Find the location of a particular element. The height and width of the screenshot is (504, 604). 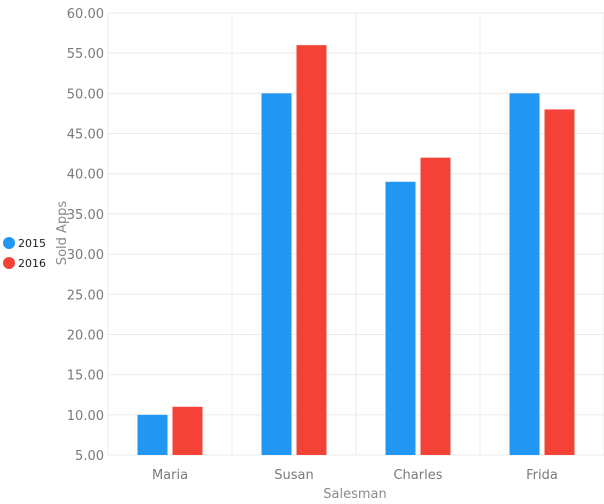

x-axis-ticks: Maria Susan Charles Frida is located at coordinates (355, 475).